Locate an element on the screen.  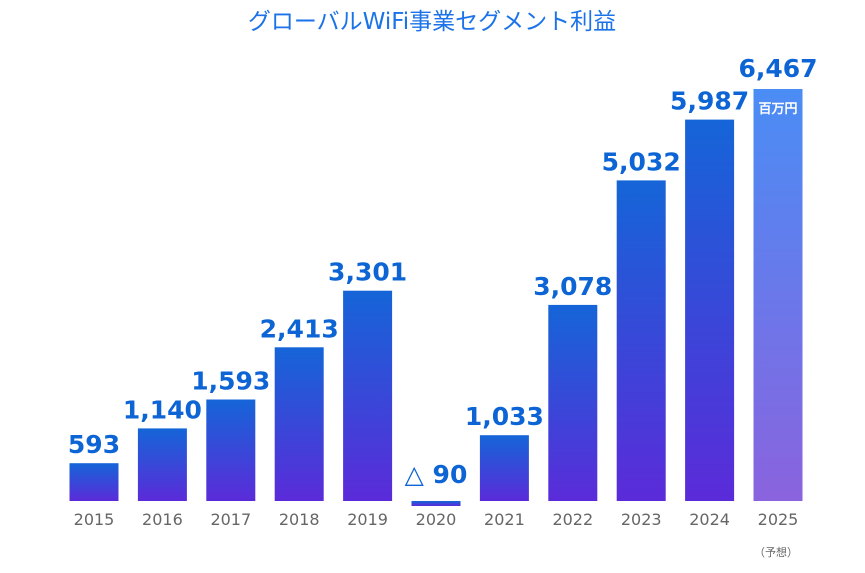
value-label-2024: 5,987 is located at coordinates (709, 101).